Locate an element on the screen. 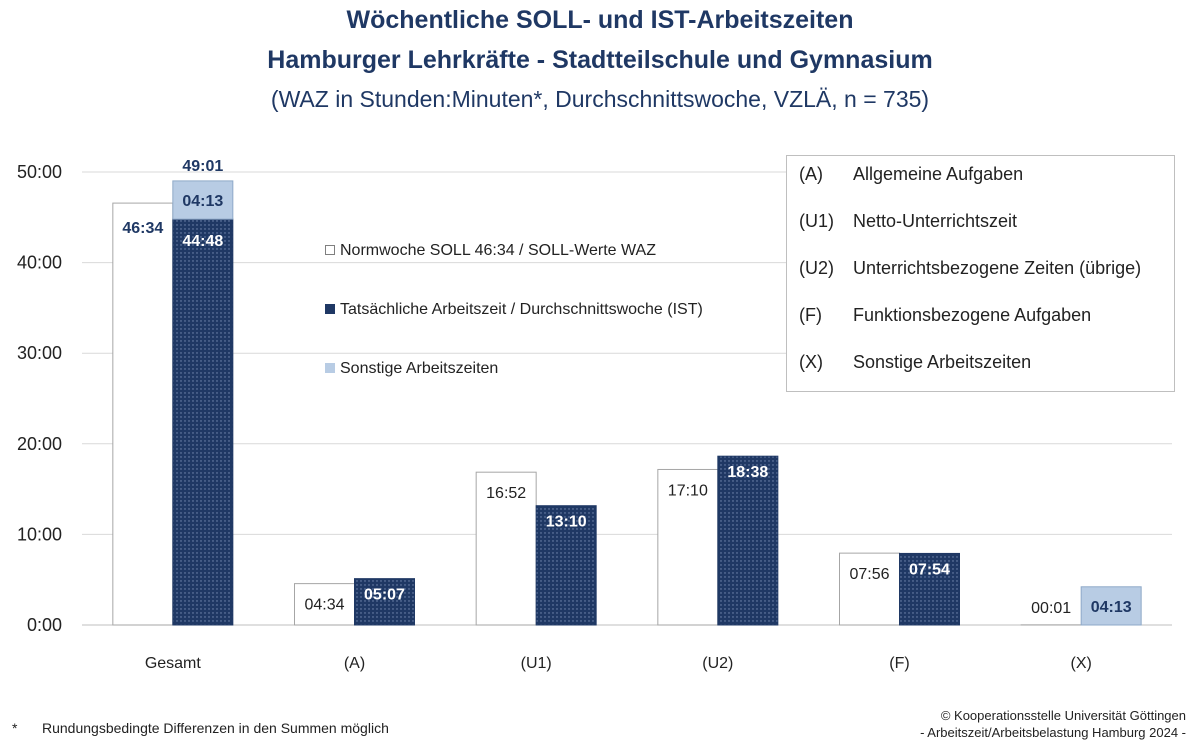 The image size is (1200, 746). category-code: (U2) is located at coordinates (816, 268).